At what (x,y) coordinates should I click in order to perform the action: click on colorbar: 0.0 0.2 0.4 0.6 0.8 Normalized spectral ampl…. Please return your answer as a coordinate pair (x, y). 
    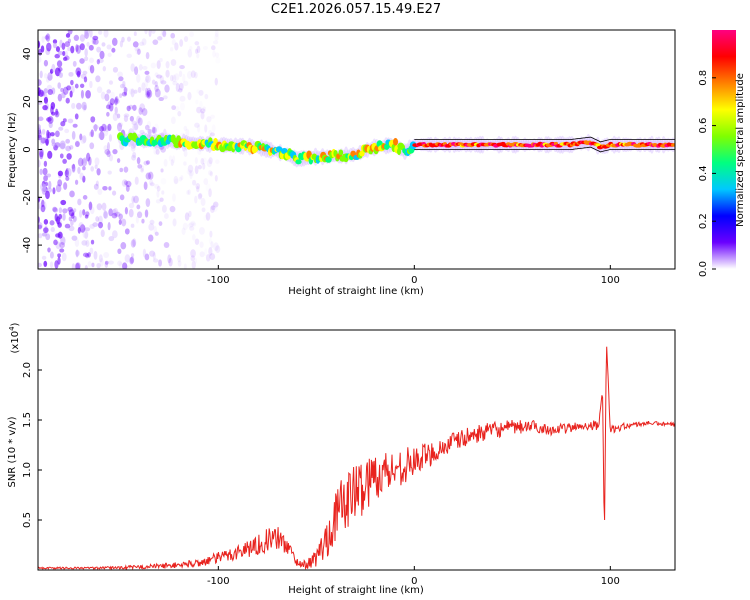
    Looking at the image, I should click on (722, 153).